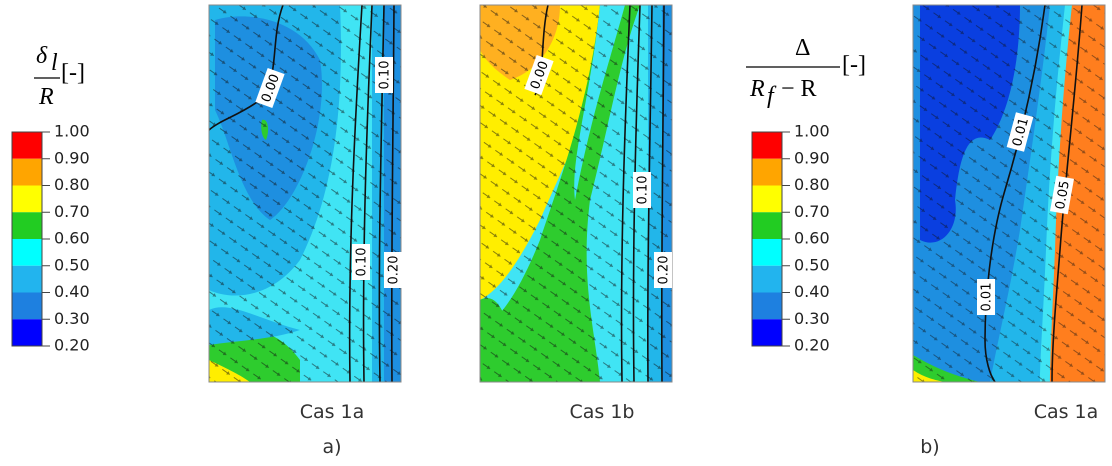 This screenshot has height=466, width=1112. What do you see at coordinates (802, 48) in the screenshot?
I see `numerator: Δ` at bounding box center [802, 48].